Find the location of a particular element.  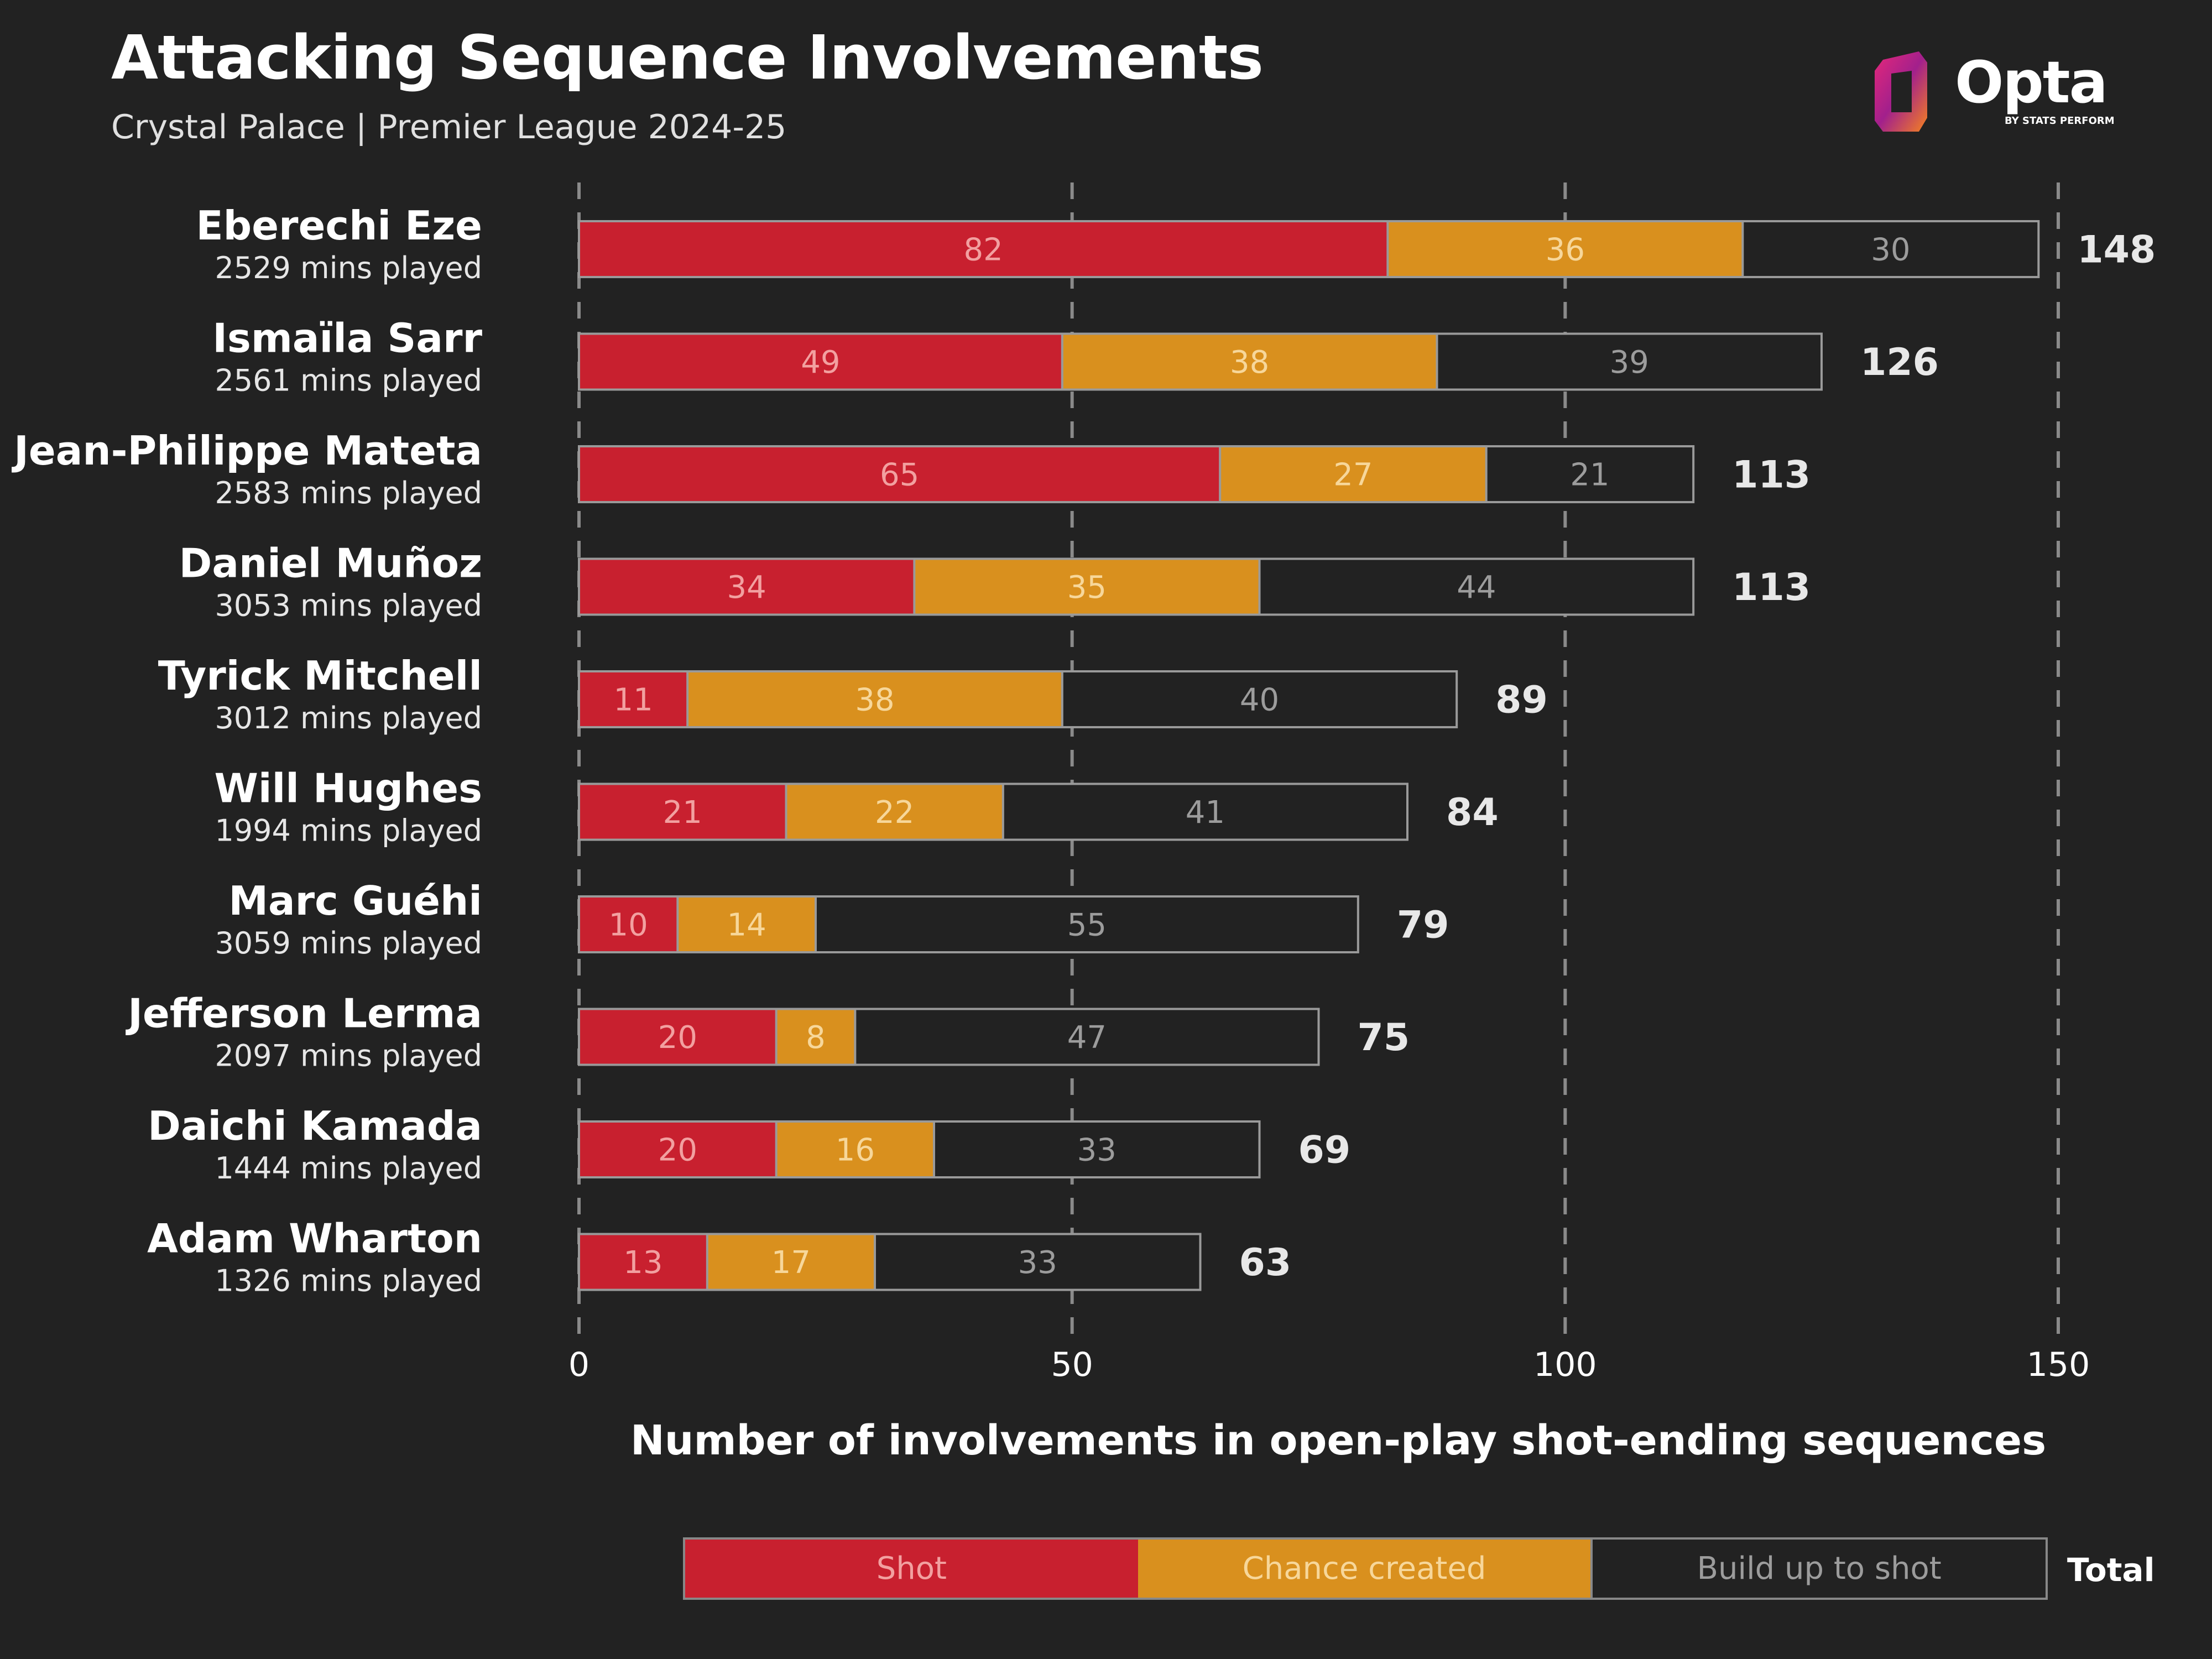

bar-value-label: 17 is located at coordinates (791, 1263).